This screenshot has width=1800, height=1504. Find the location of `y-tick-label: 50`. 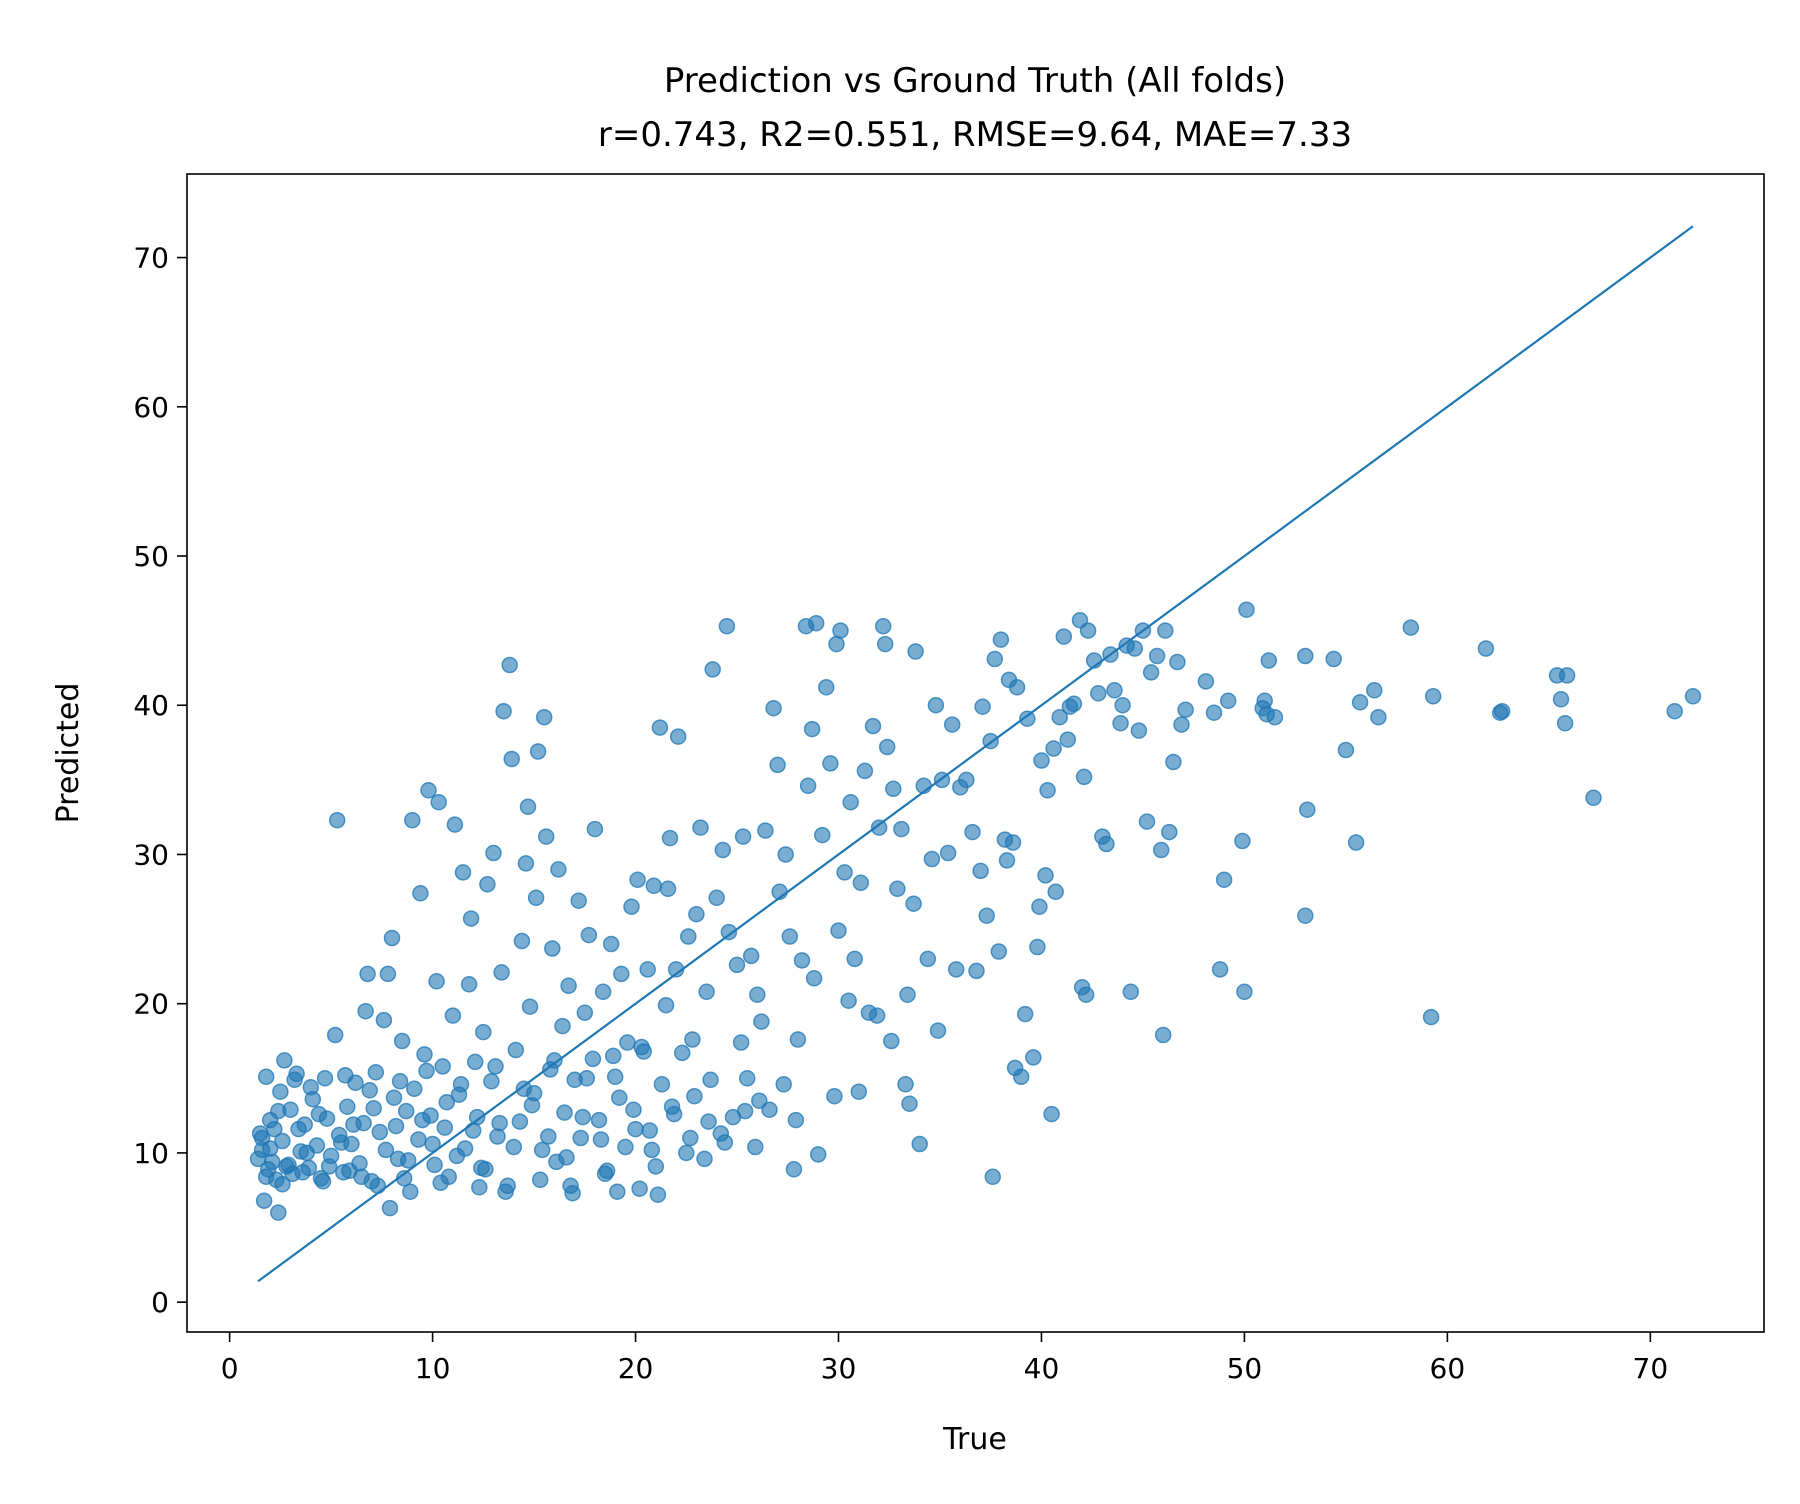

y-tick-label: 50 is located at coordinates (151, 556).